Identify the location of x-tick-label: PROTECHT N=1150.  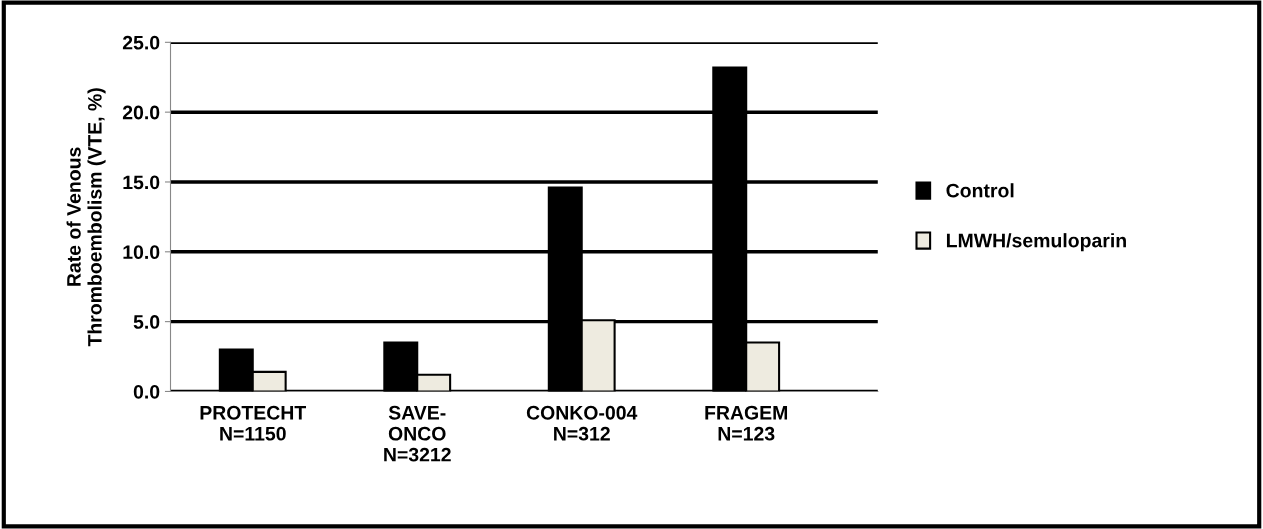
(253, 423).